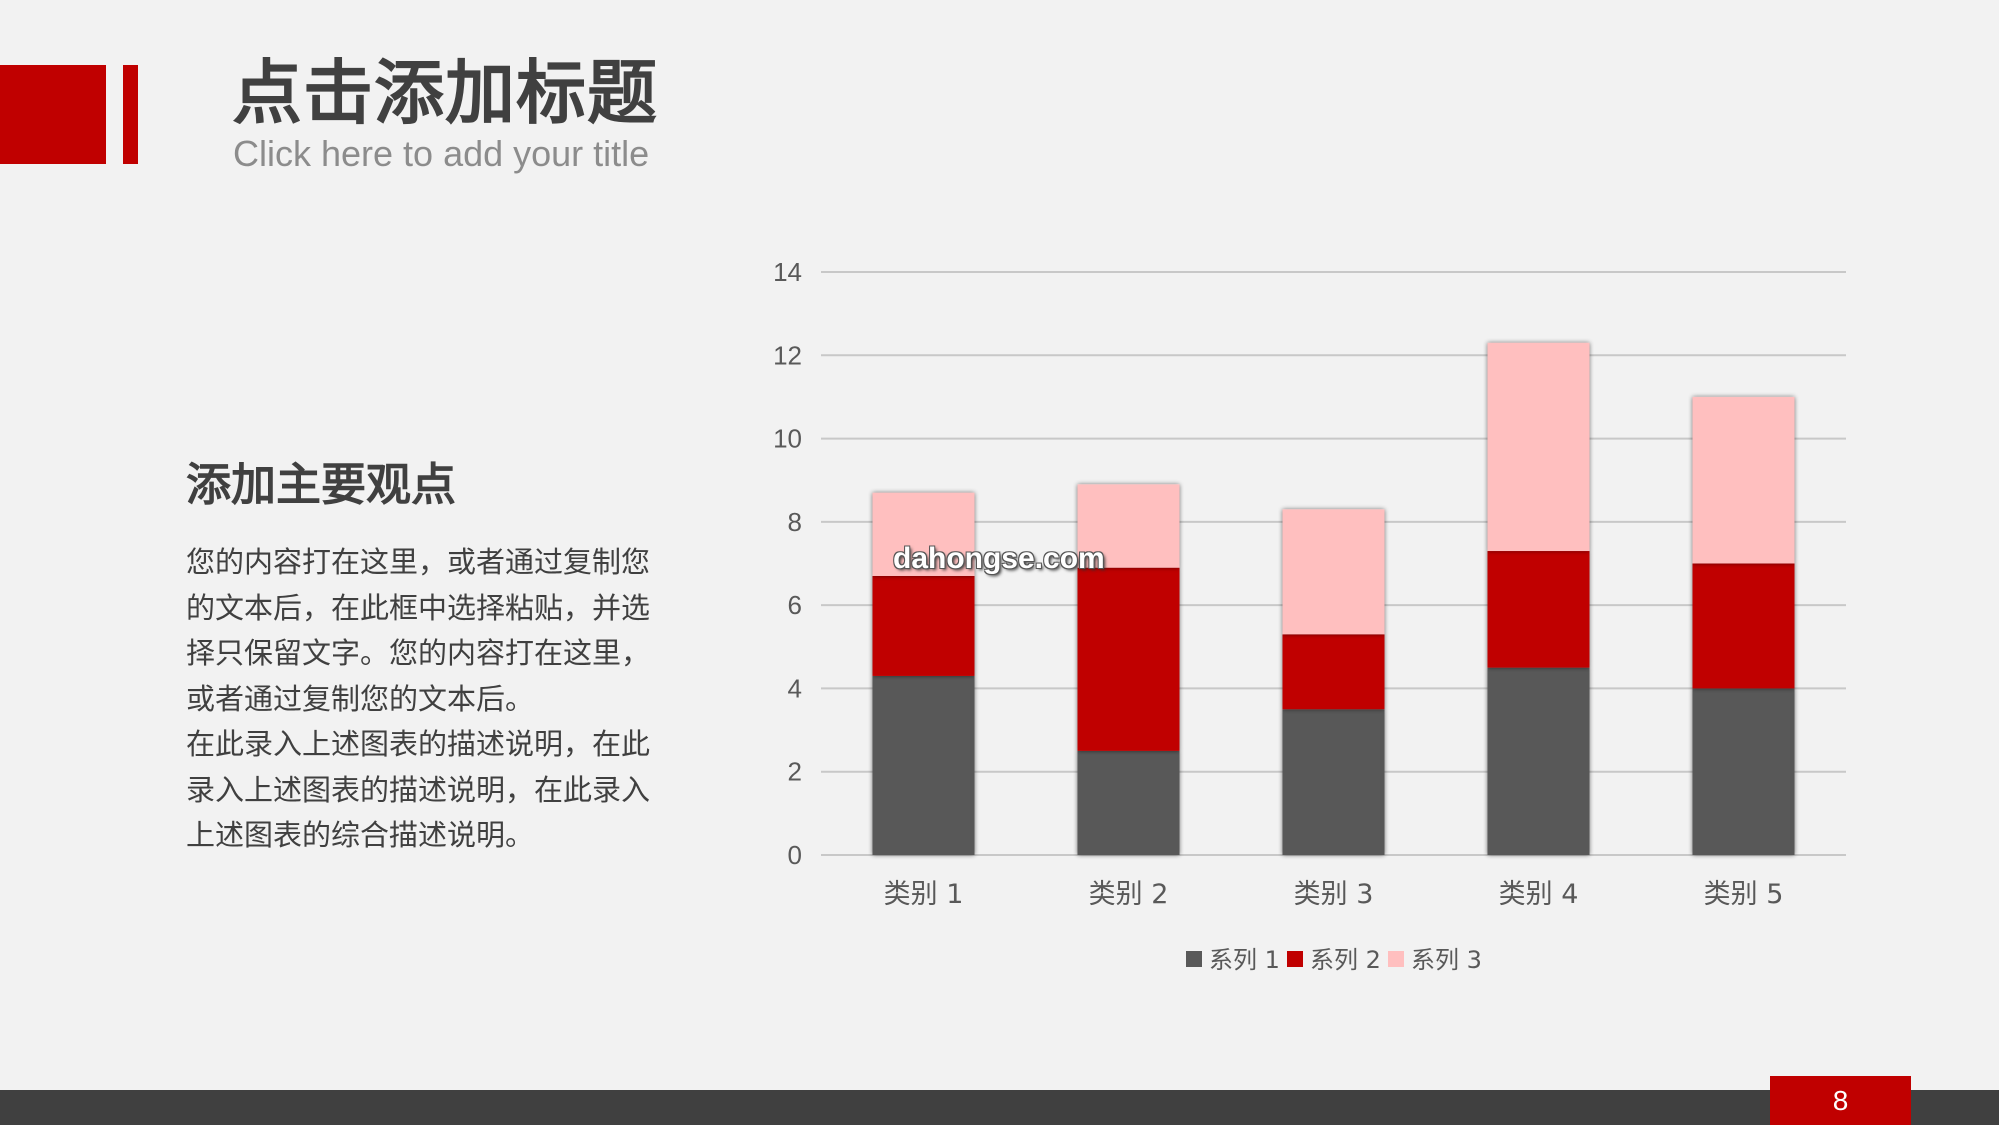 This screenshot has height=1125, width=1999. I want to click on y-tick-label: 8, so click(795, 522).